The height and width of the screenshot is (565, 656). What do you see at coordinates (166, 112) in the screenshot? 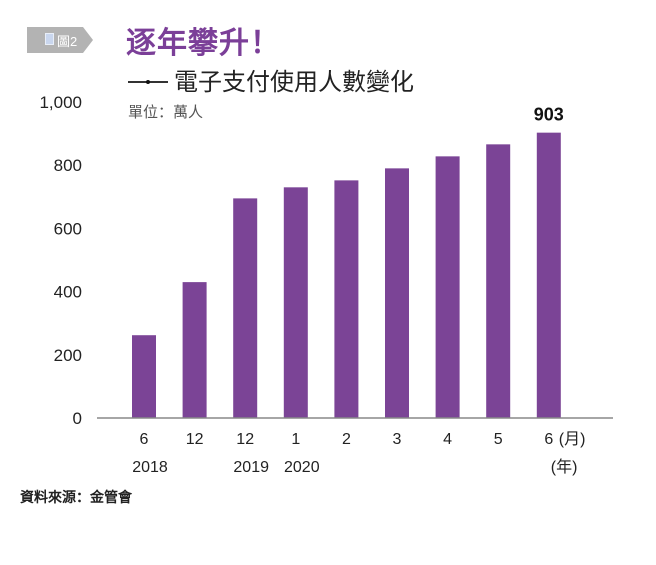
I see `unit-label: 單位：萬人` at bounding box center [166, 112].